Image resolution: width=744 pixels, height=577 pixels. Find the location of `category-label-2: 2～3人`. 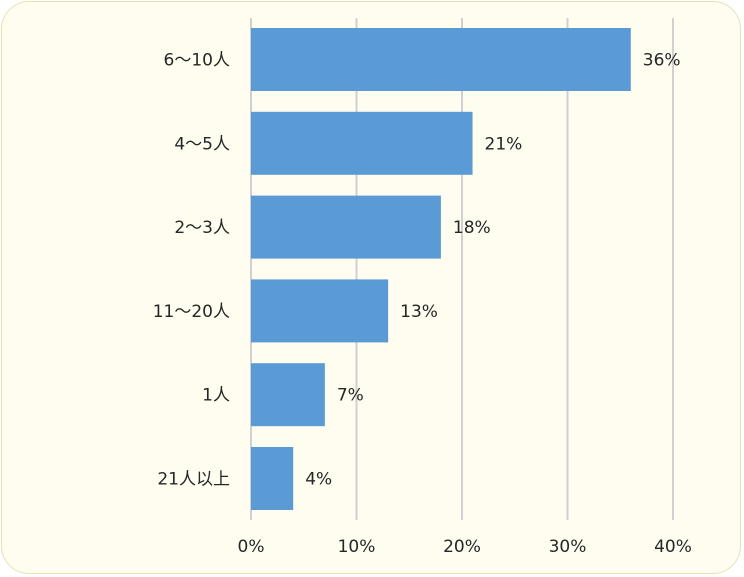

category-label-2: 2～3人 is located at coordinates (202, 228).